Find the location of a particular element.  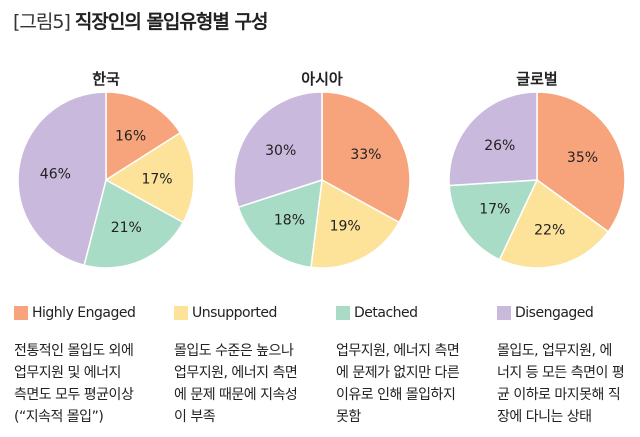

pie-data-label: 30% is located at coordinates (280, 151).